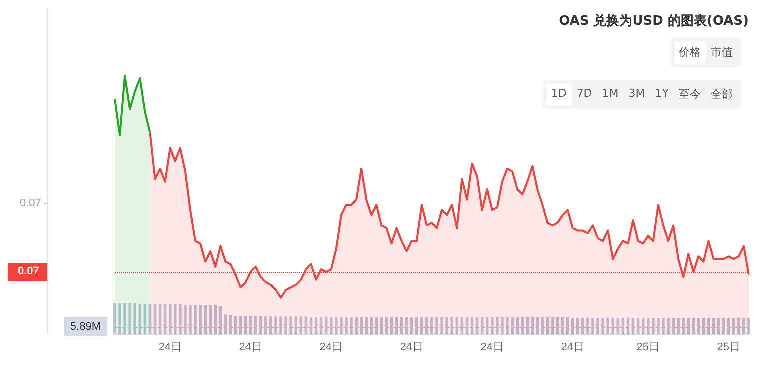 The height and width of the screenshot is (367, 763). What do you see at coordinates (690, 52) in the screenshot?
I see `text: 价格` at bounding box center [690, 52].